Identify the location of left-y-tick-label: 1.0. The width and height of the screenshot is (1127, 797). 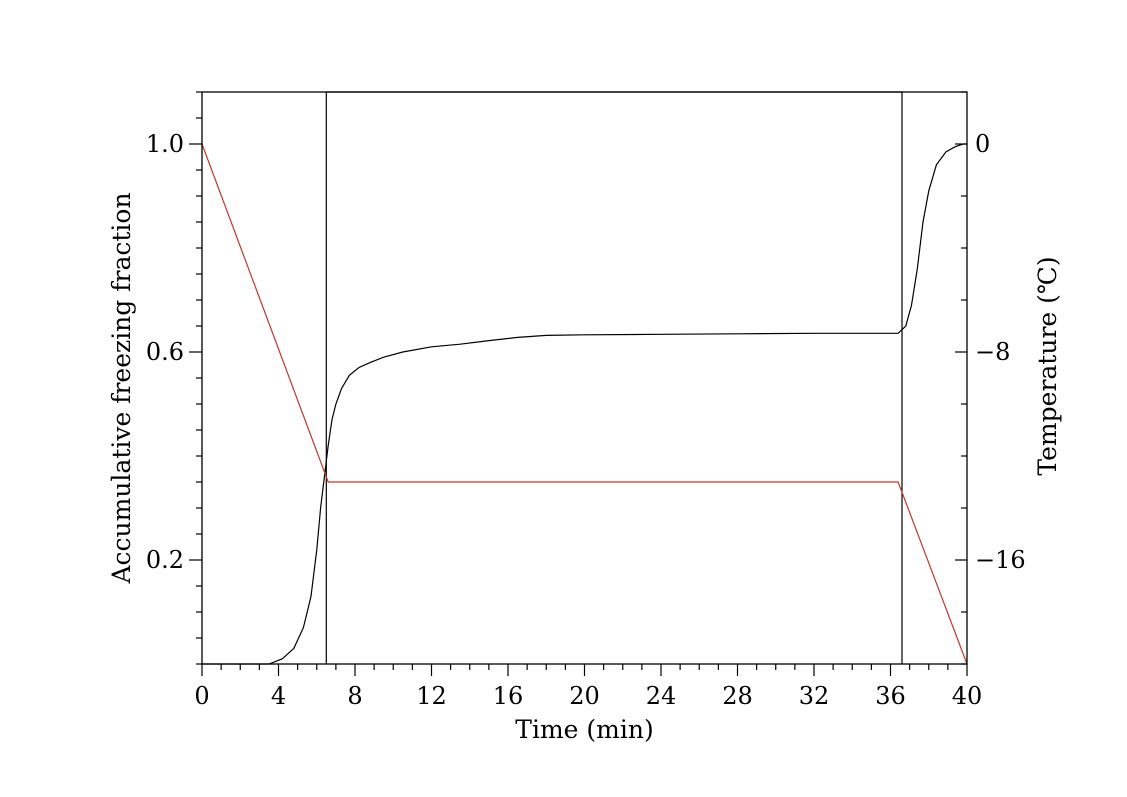
(165, 144).